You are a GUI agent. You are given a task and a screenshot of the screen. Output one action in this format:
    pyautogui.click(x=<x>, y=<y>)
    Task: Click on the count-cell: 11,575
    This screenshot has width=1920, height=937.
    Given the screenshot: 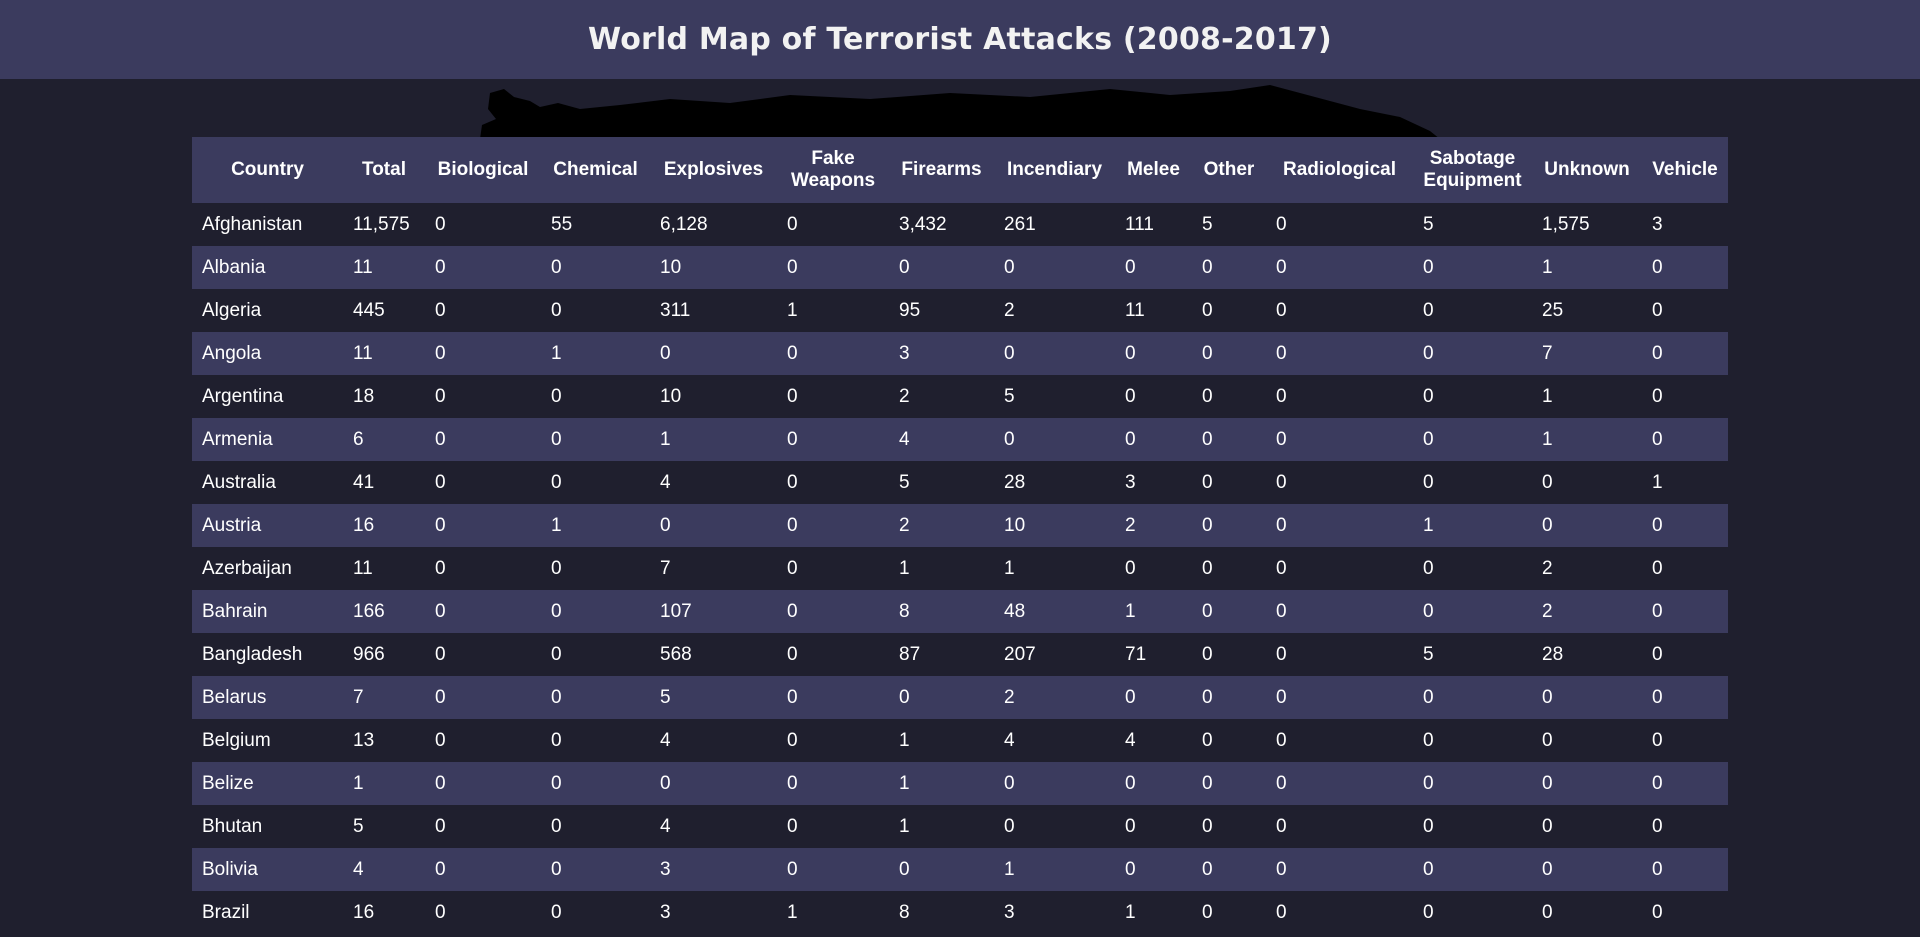 What is the action you would take?
    pyautogui.click(x=381, y=224)
    